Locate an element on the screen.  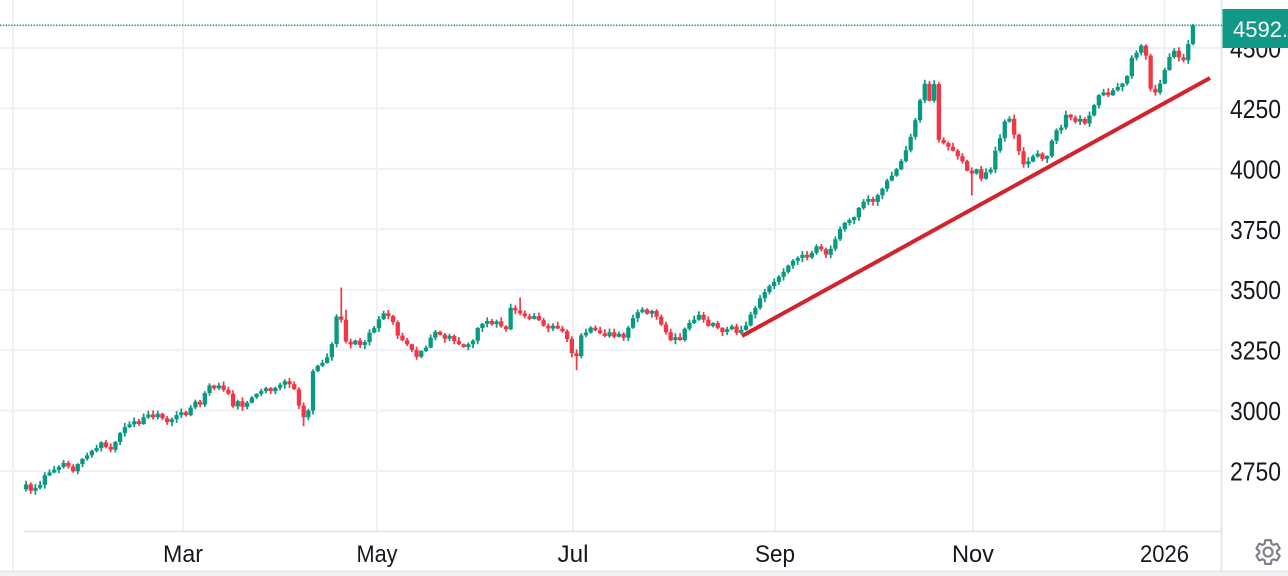
svg-text: 3750 is located at coordinates (1255, 230).